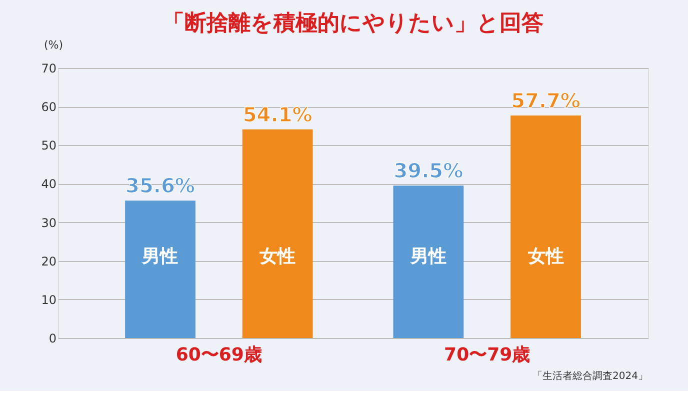  Describe the element at coordinates (54, 45) in the screenshot. I see `y-axis-title: (%)` at that location.